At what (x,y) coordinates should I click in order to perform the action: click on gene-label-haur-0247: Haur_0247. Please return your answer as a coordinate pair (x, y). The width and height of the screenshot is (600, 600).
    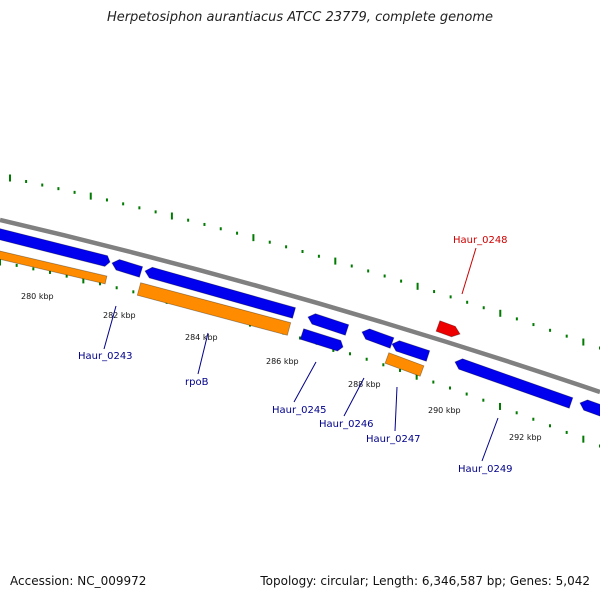
    Looking at the image, I should click on (393, 439).